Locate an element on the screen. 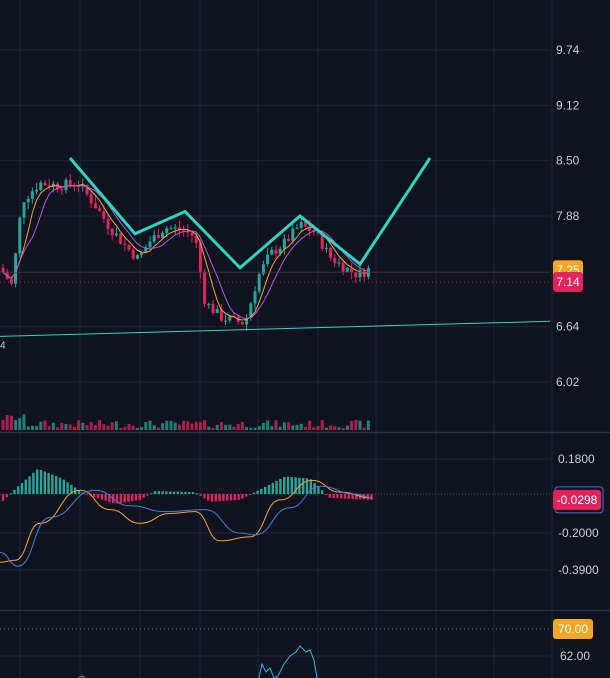 Image resolution: width=610 pixels, height=678 pixels. price-tick-3: 7.88 is located at coordinates (568, 216).